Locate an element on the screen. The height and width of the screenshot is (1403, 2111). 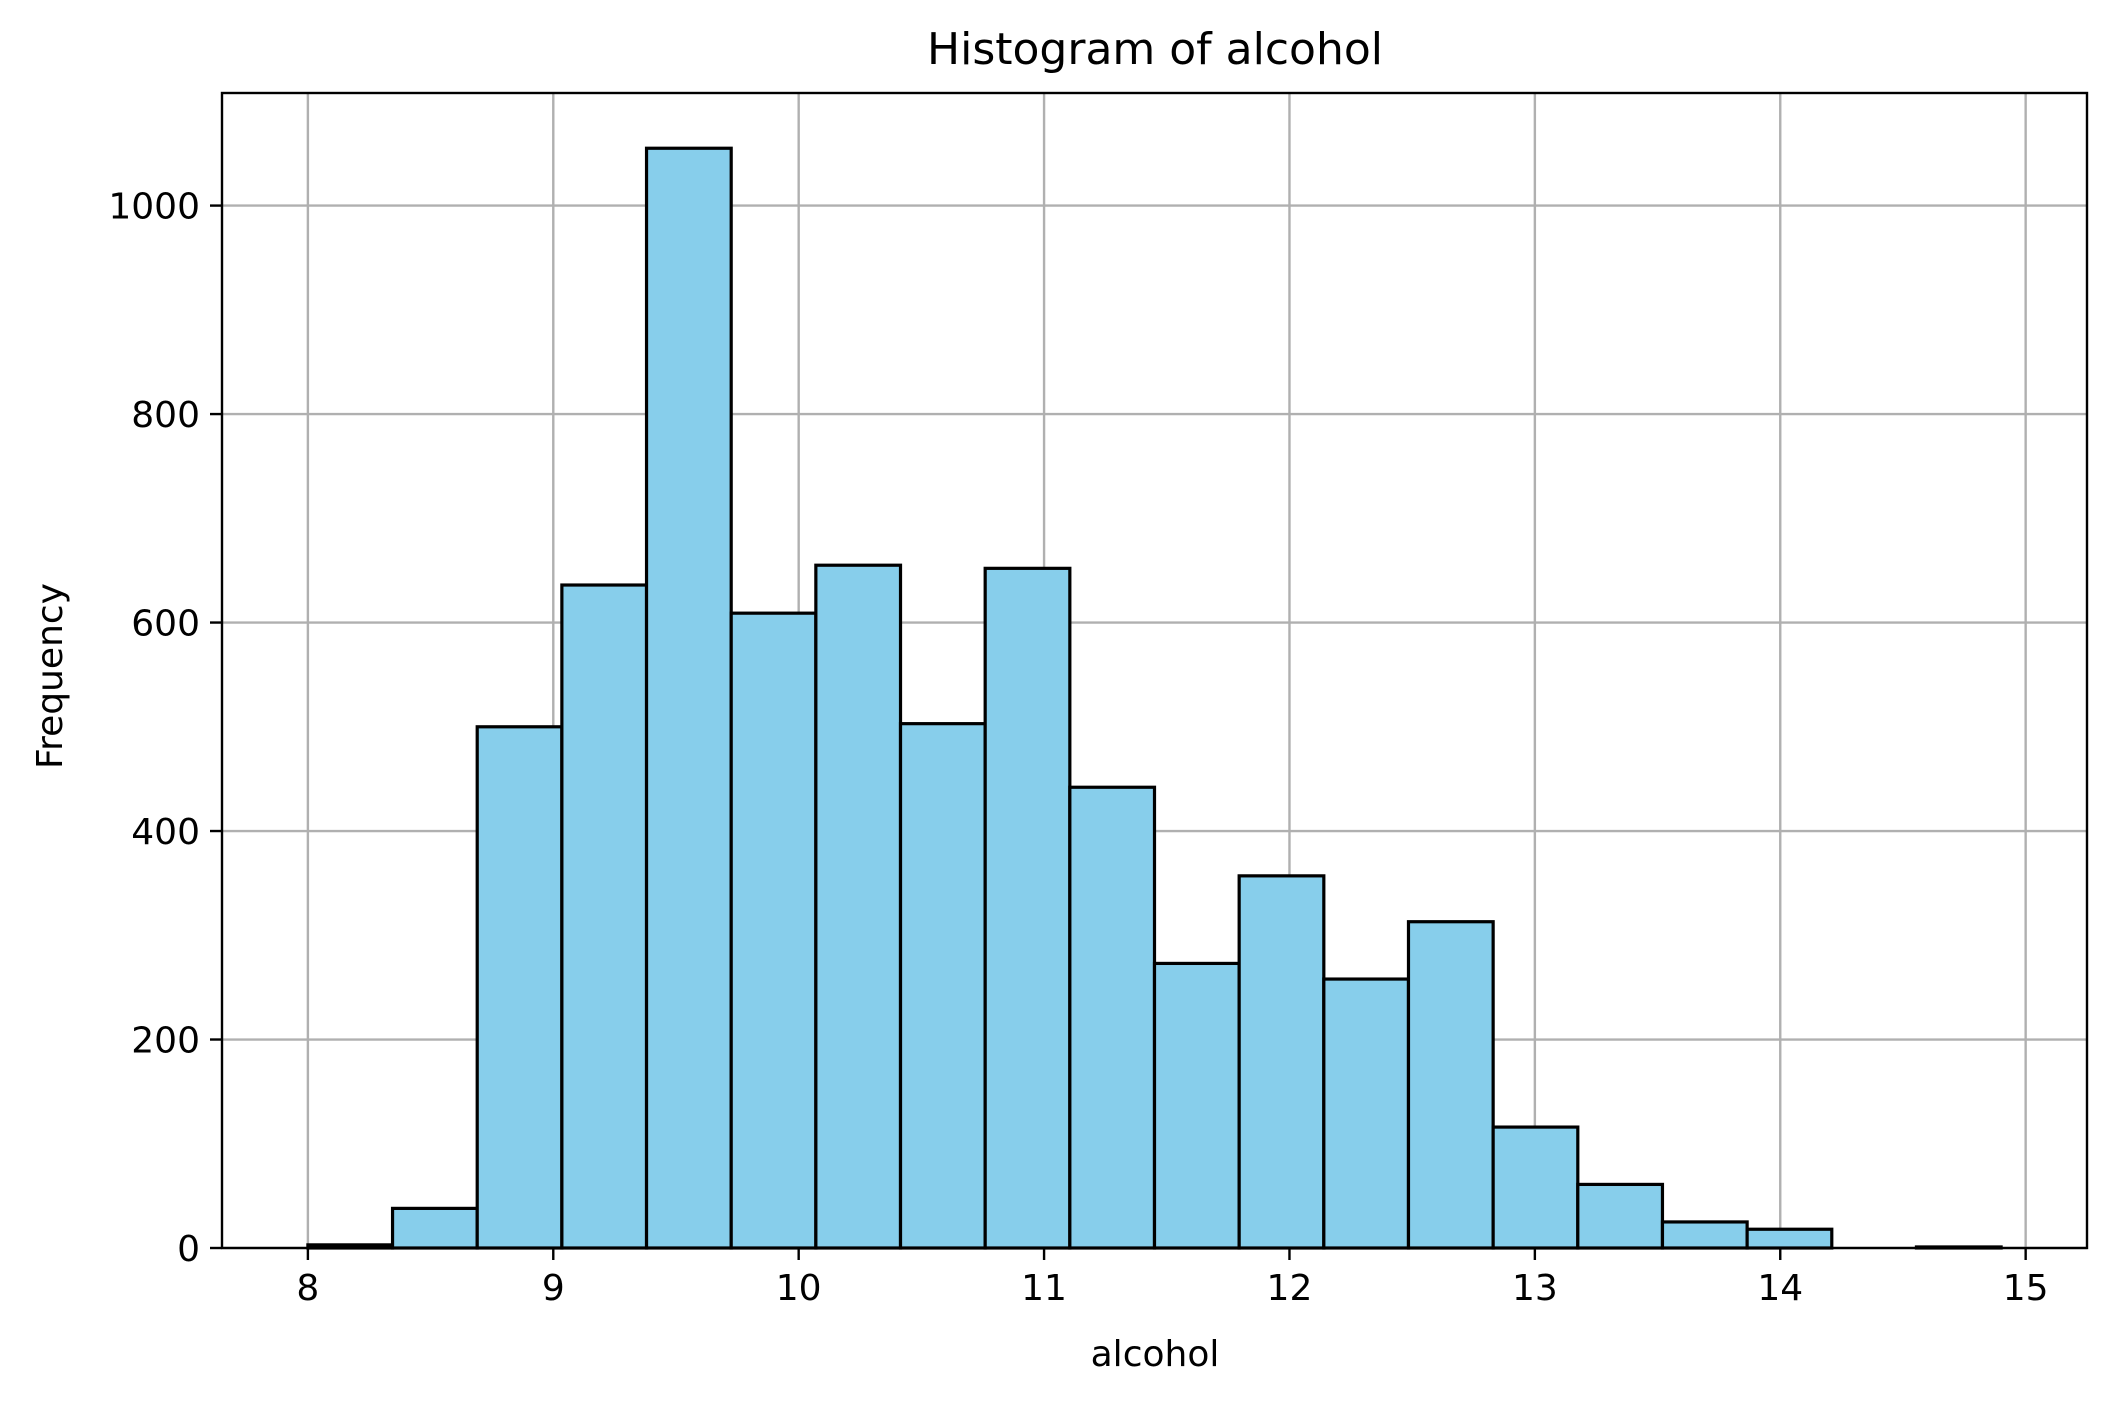
chart-title: Histogram of alcohol is located at coordinates (1155, 49).